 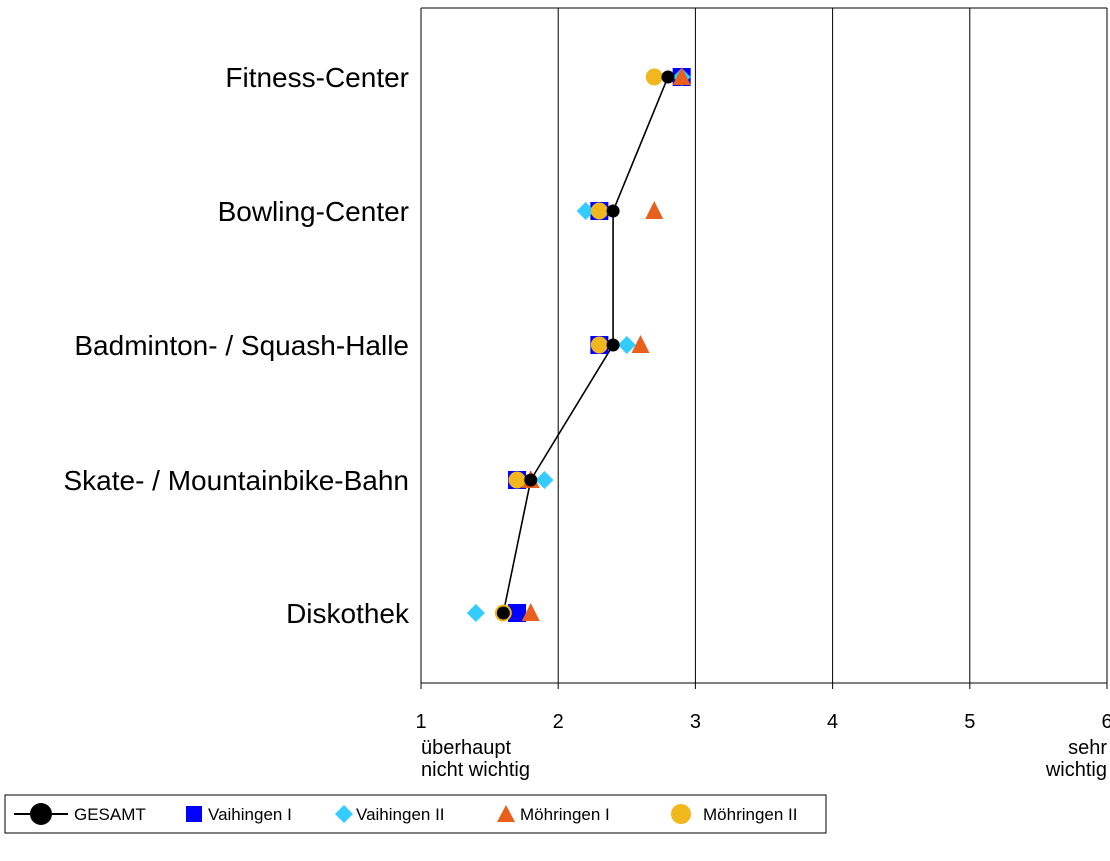 I want to click on tick-label-4: 4, so click(x=832, y=722).